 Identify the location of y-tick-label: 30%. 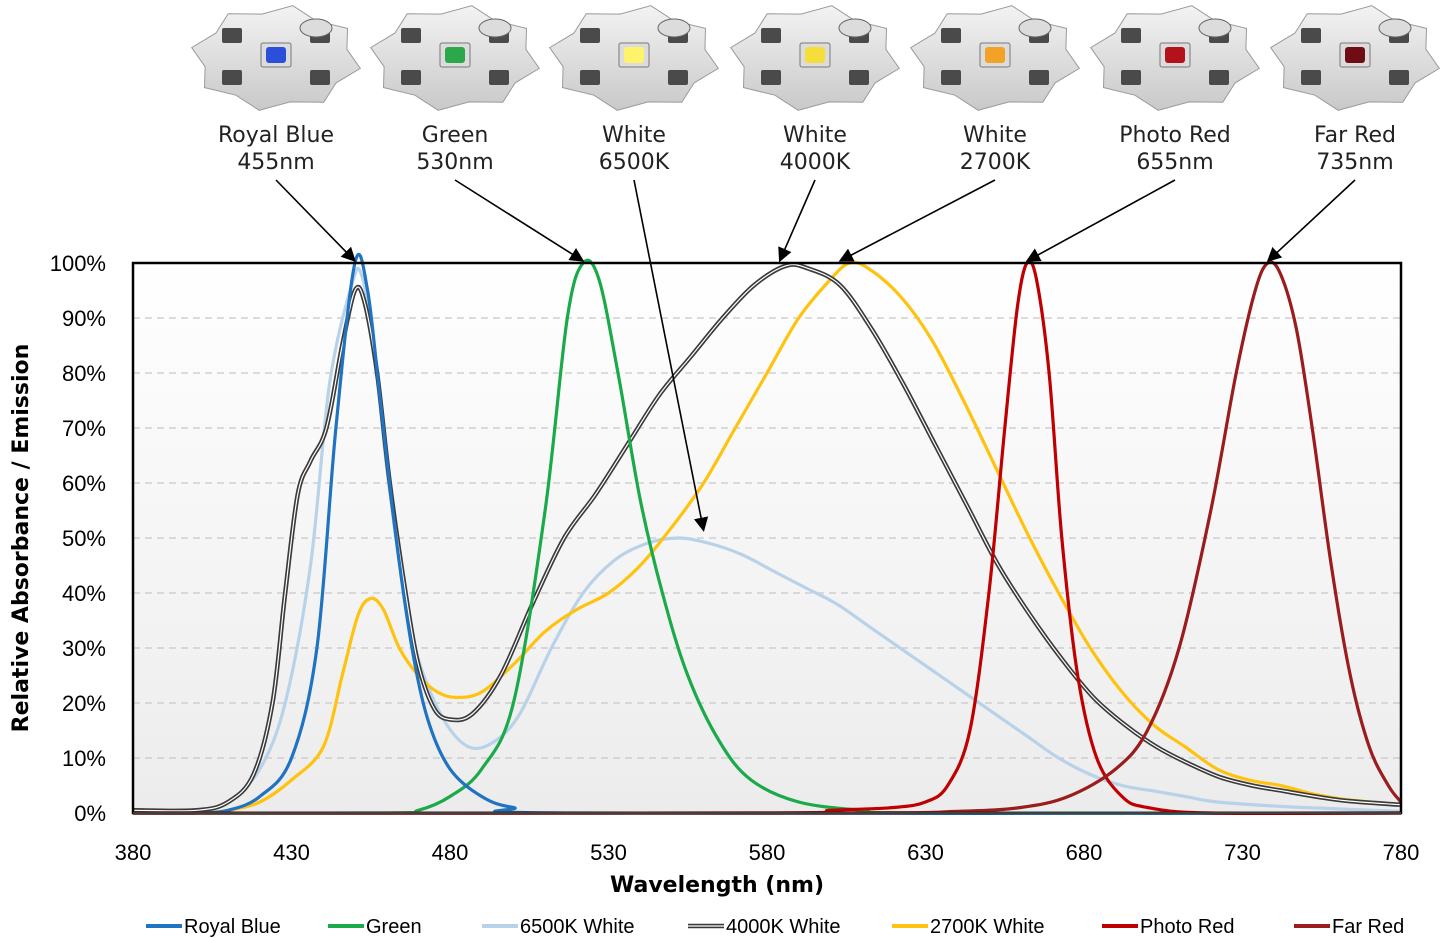
(84, 648).